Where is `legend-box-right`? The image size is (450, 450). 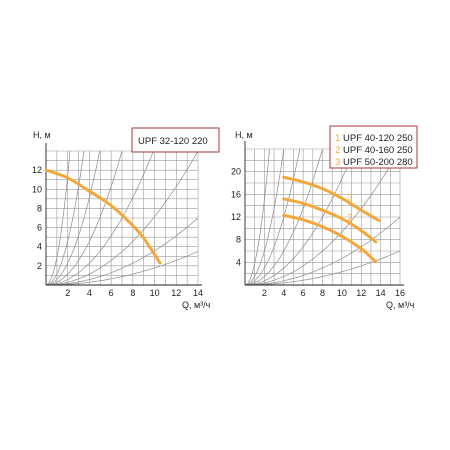 legend-box-right is located at coordinates (373, 147).